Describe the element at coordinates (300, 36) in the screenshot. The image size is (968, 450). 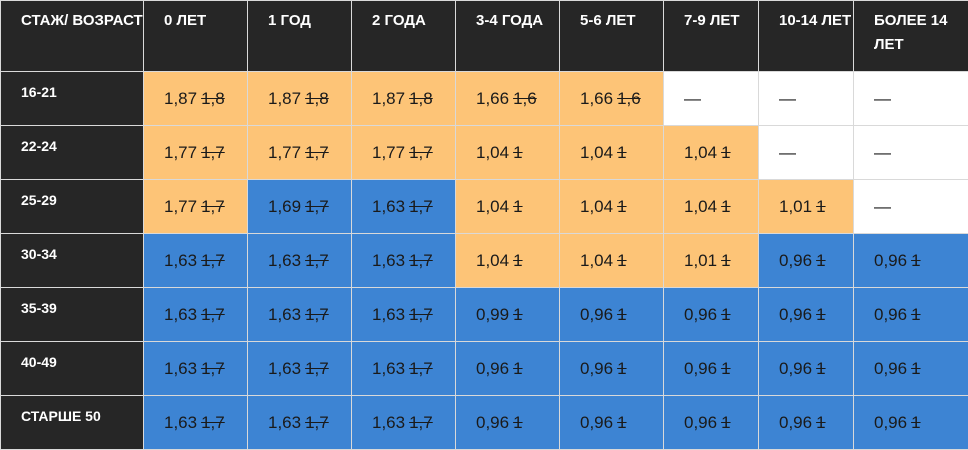
I see `column-header: 1 ГОД` at that location.